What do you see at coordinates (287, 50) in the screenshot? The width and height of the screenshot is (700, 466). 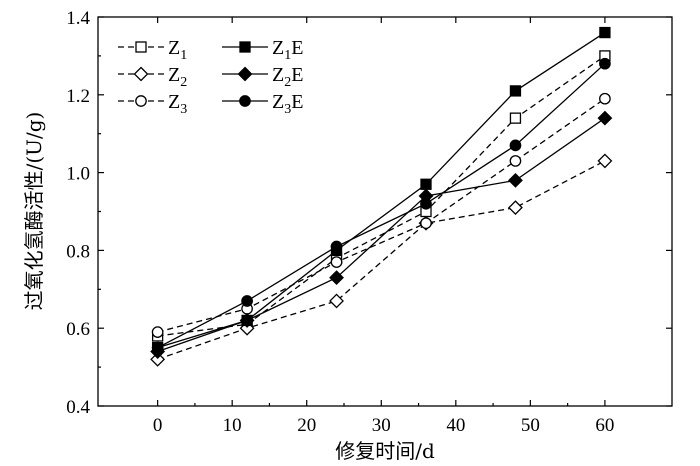 I see `legend-label: Z1E` at bounding box center [287, 50].